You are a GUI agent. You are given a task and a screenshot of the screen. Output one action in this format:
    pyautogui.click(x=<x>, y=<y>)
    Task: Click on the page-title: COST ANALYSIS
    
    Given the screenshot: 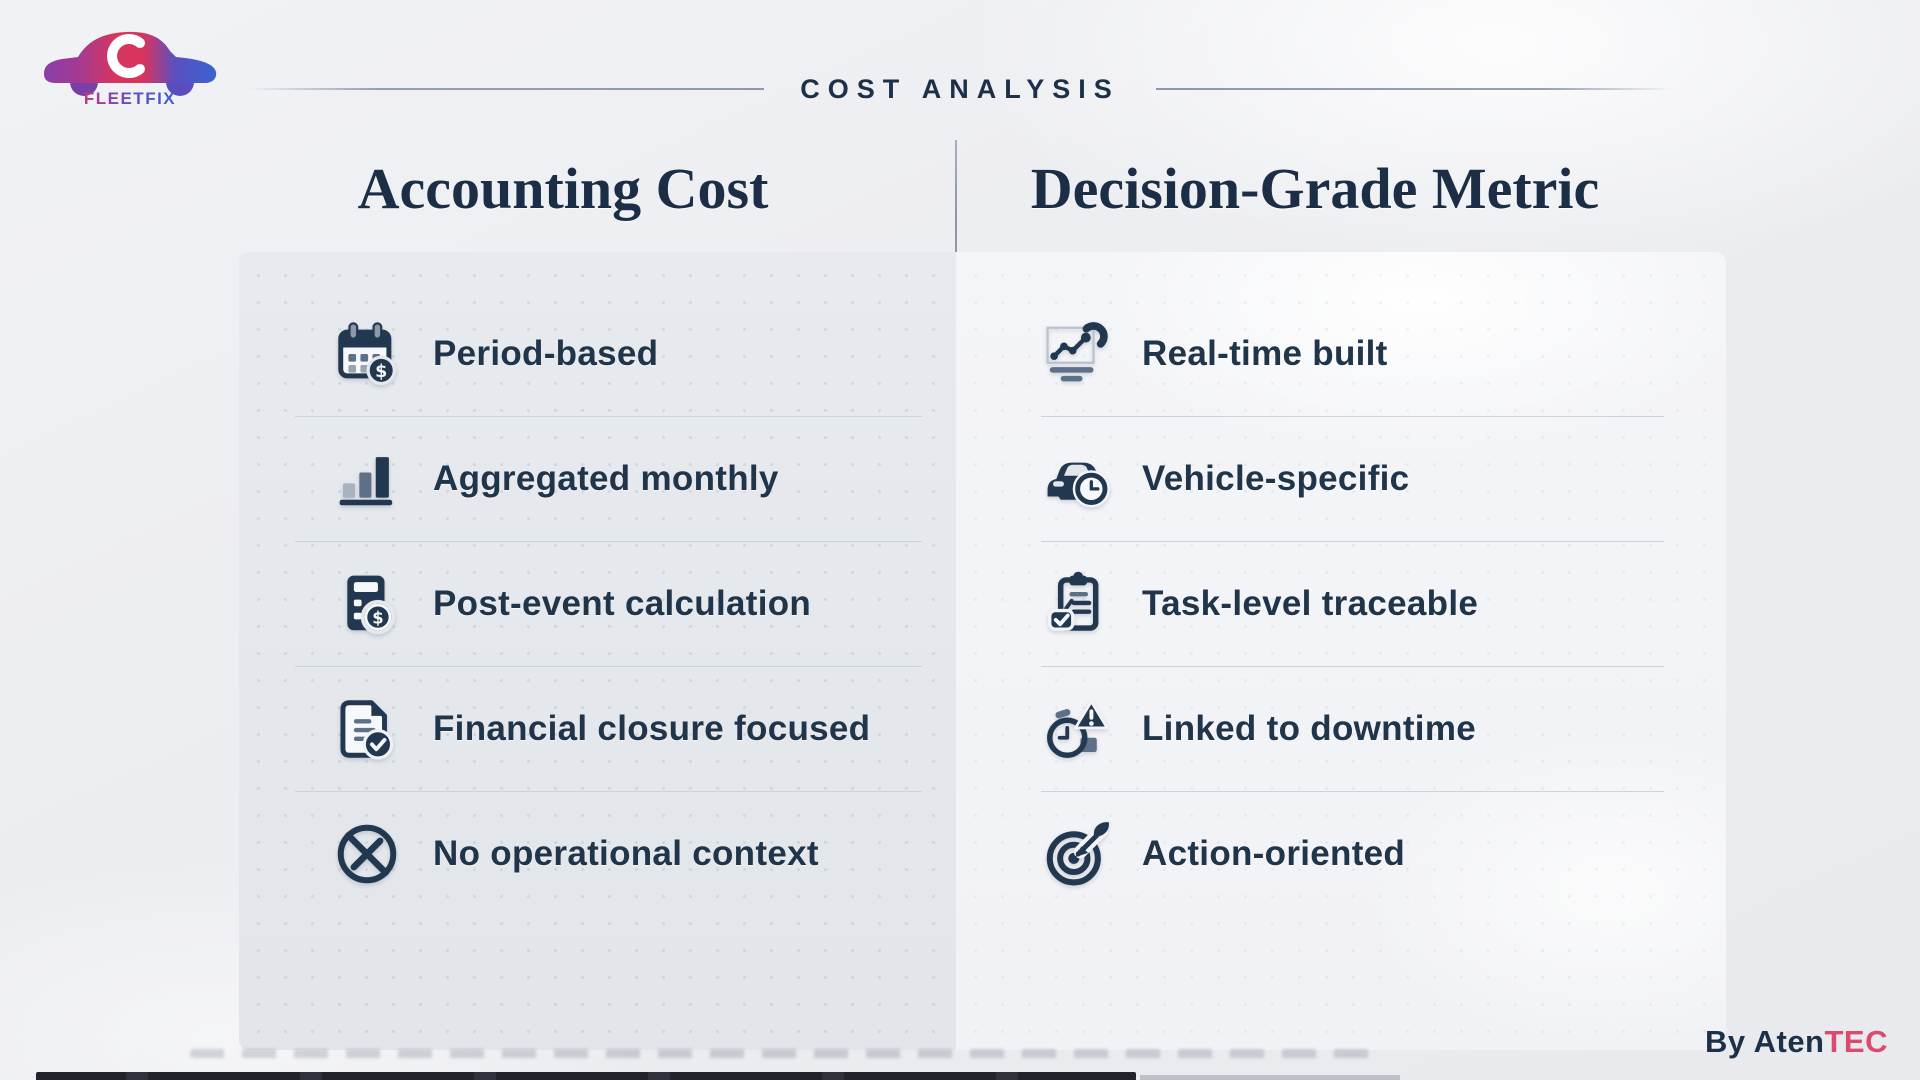 What is the action you would take?
    pyautogui.click(x=960, y=88)
    